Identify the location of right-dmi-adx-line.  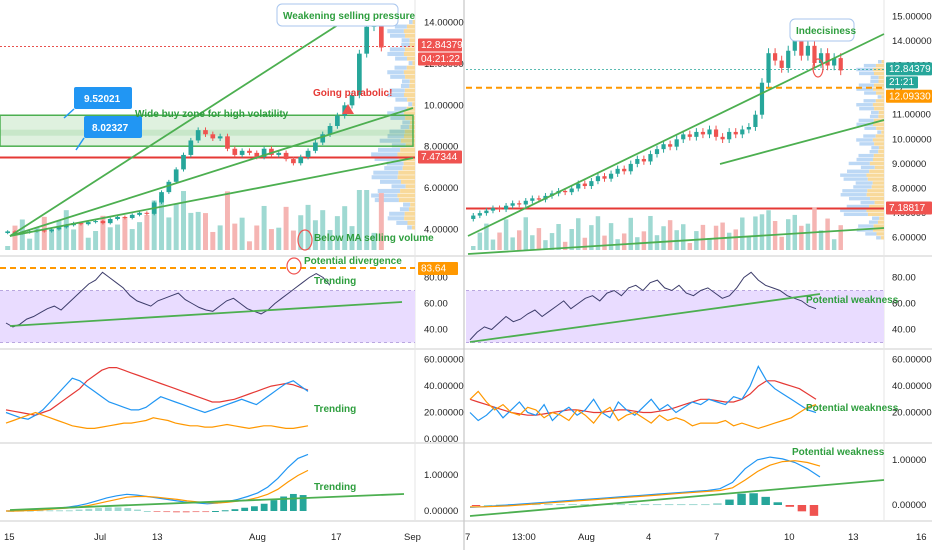
(643, 398).